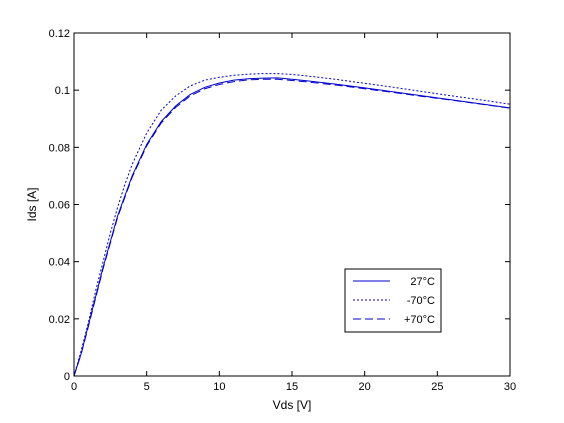 Image resolution: width=564 pixels, height=423 pixels. What do you see at coordinates (292, 405) in the screenshot?
I see `x-axis-label: Vds [V]` at bounding box center [292, 405].